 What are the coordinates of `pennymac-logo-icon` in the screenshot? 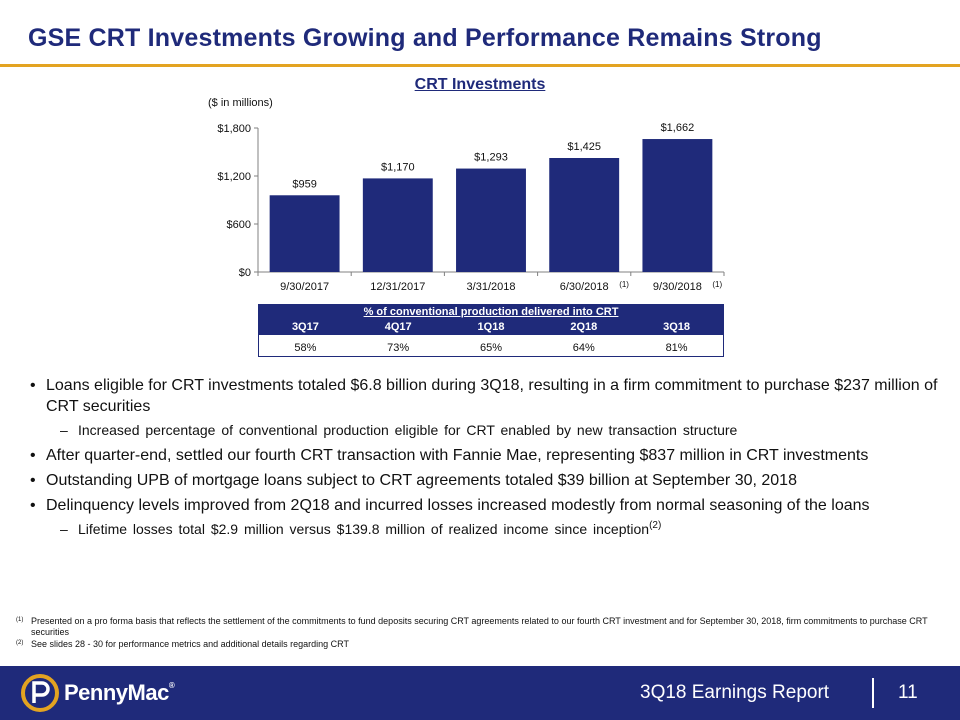 It's located at (40, 693).